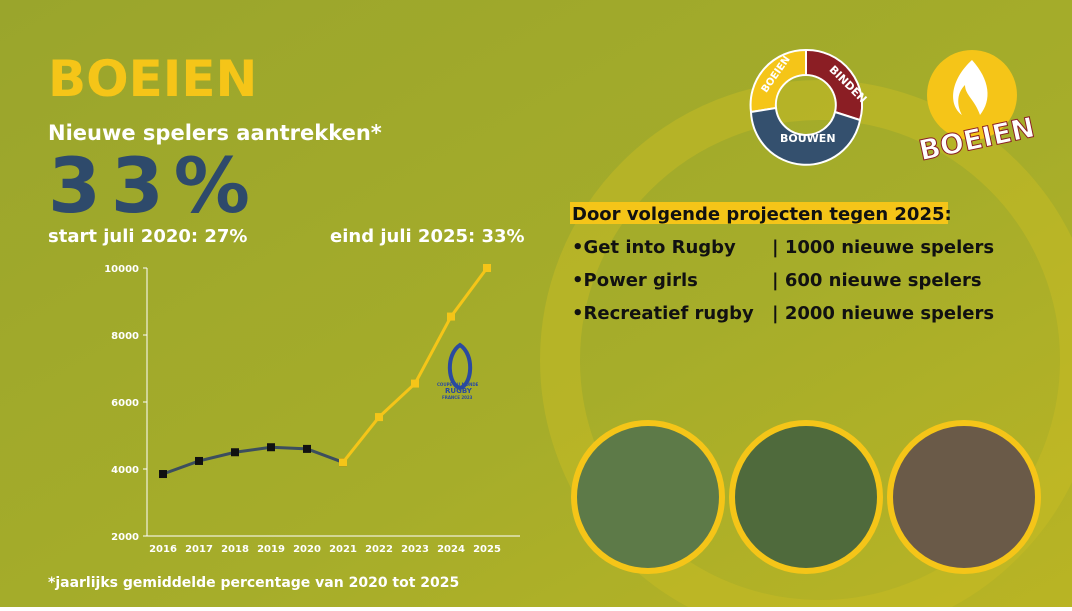 The height and width of the screenshot is (611, 1072). Describe the element at coordinates (458, 384) in the screenshot. I see `rwc-text: COUPE DU MONDE` at that location.